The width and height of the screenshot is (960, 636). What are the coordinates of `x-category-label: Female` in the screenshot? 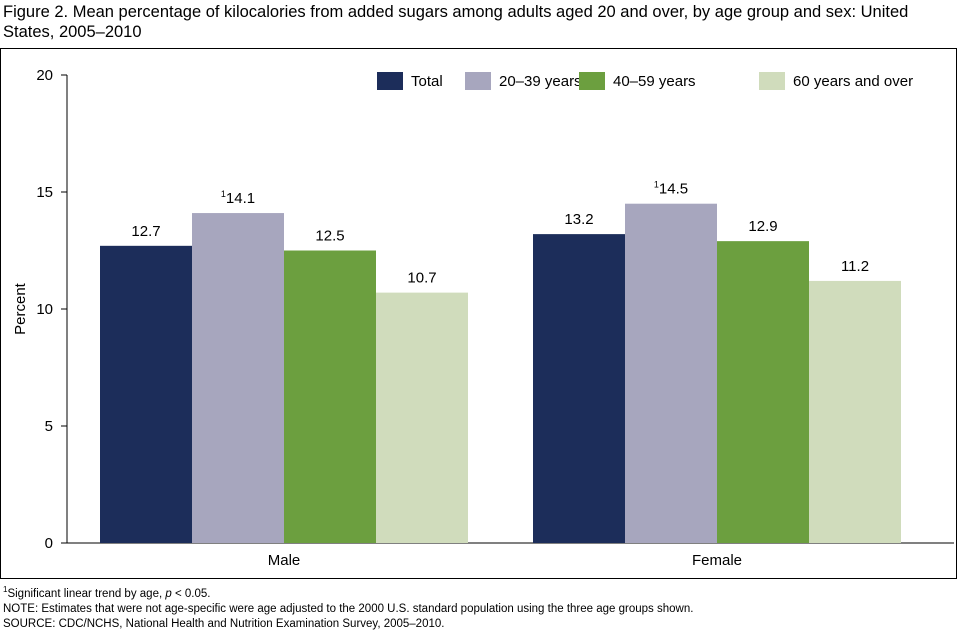 It's located at (717, 560).